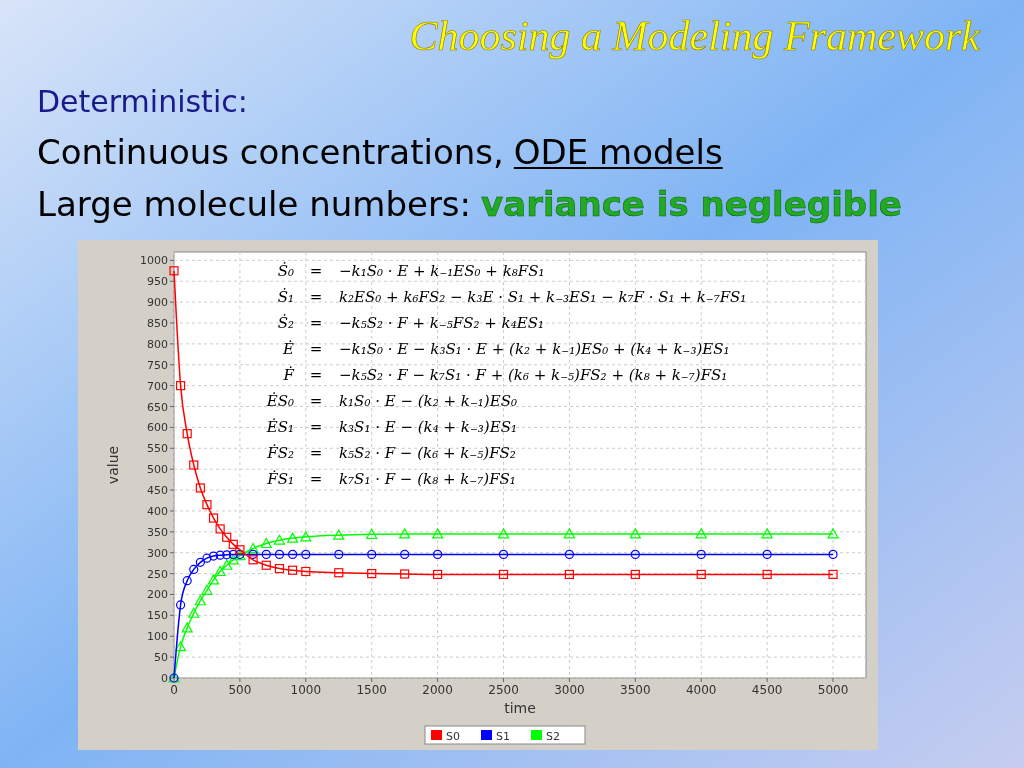 This screenshot has width=1024, height=768. I want to click on text: variance is neglegible, so click(691, 204).